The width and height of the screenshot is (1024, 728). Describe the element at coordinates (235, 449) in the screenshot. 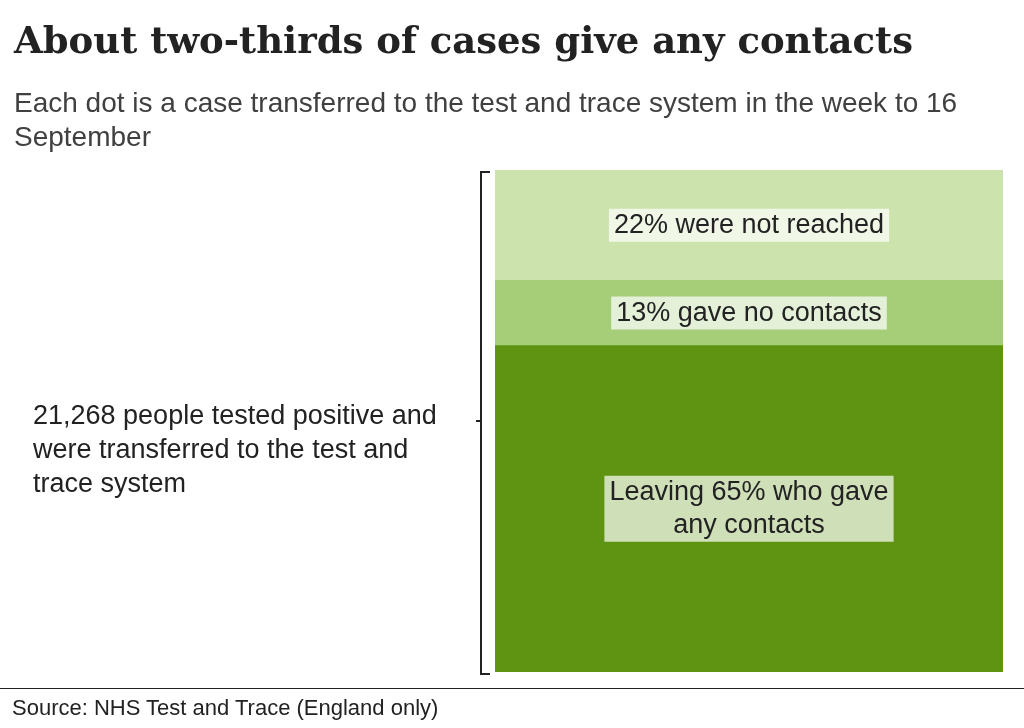

I see `text: 21,268 people tested positive and were transferred to the test and trace system` at that location.